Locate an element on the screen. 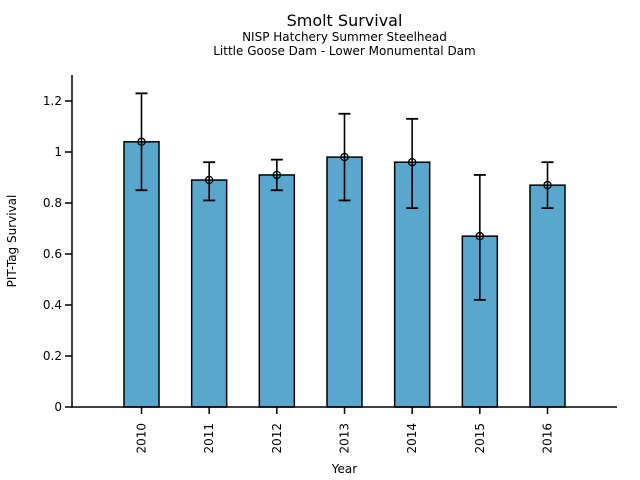 The image size is (640, 480). x-axis-label: Year is located at coordinates (344, 469).